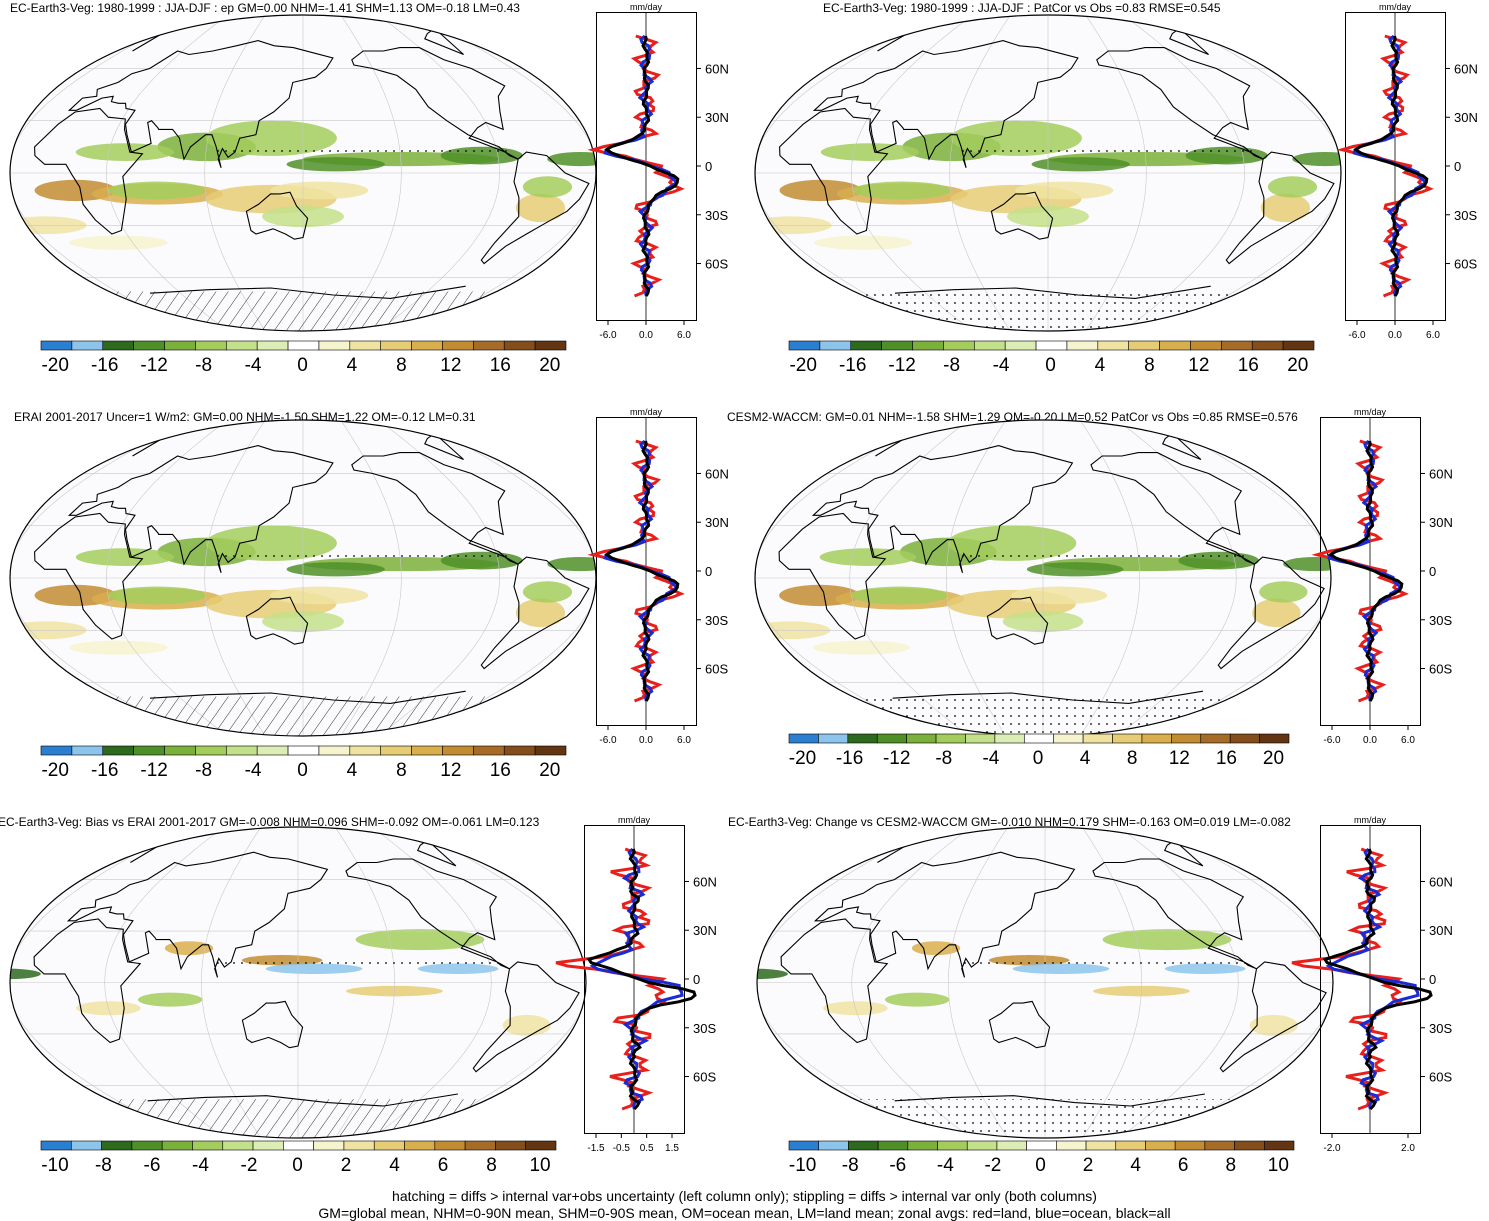  What do you see at coordinates (298, 1145) in the screenshot?
I see `colorbar` at bounding box center [298, 1145].